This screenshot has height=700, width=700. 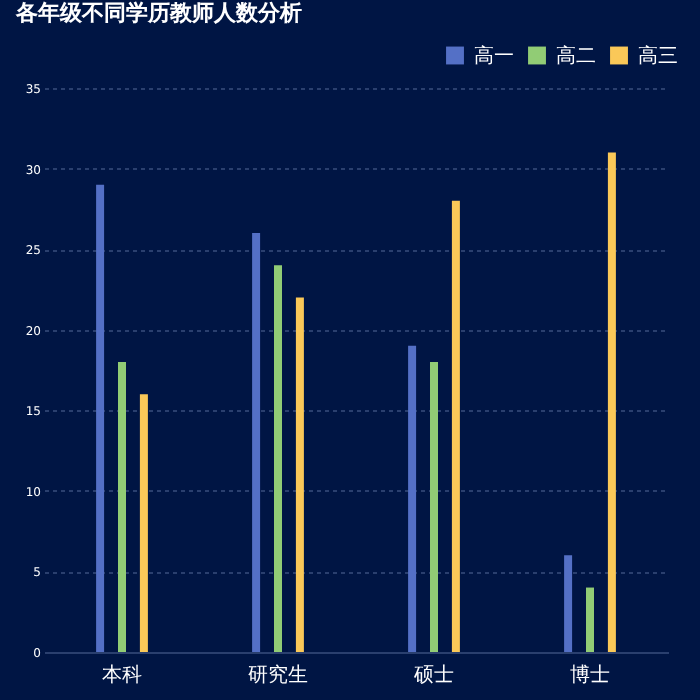 I want to click on x-tick-label: 本科, so click(x=122, y=675).